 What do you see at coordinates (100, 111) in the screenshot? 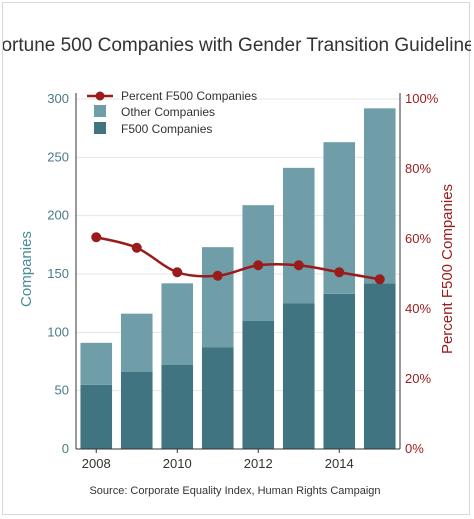
I see `legend-swatch-other` at bounding box center [100, 111].